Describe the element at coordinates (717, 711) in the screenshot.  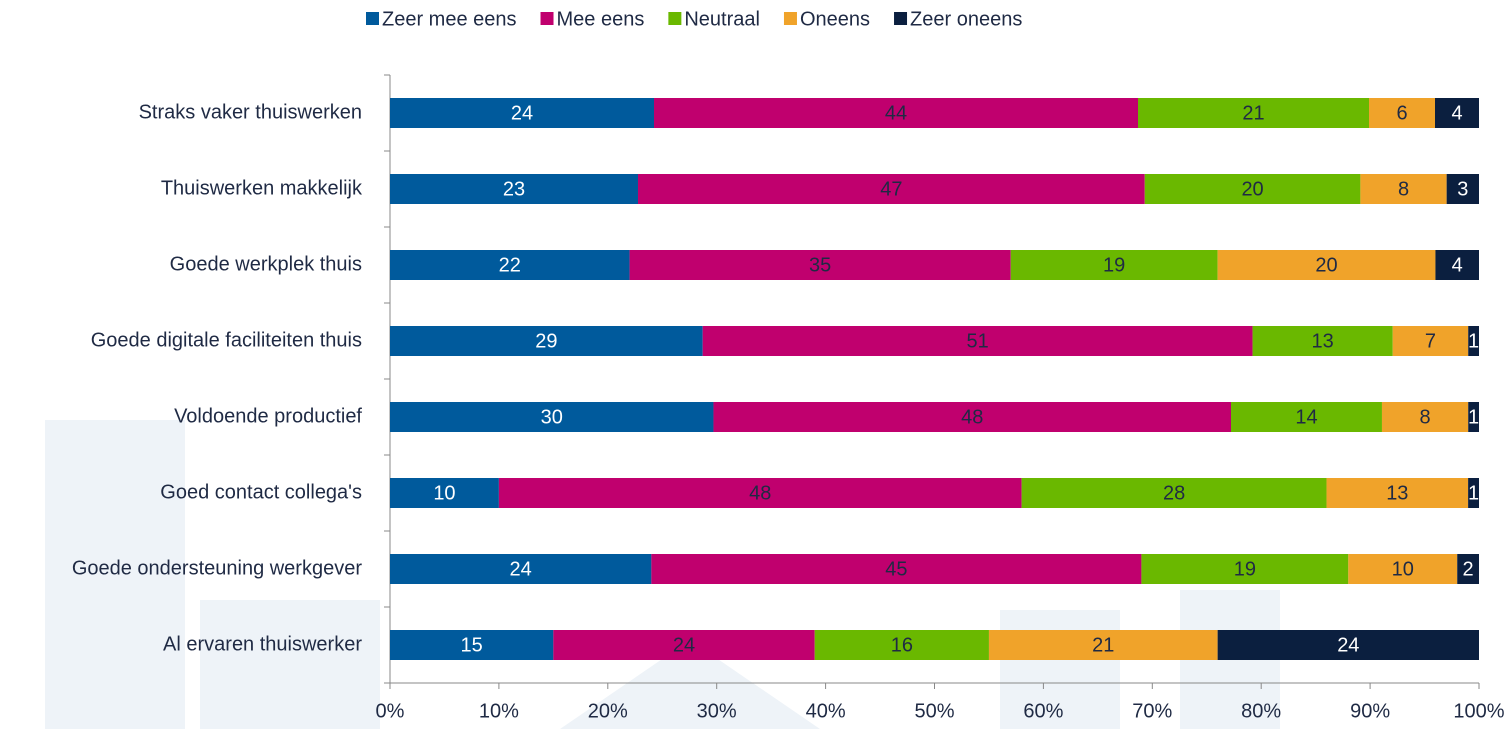
I see `x-tick-label: 30%` at that location.